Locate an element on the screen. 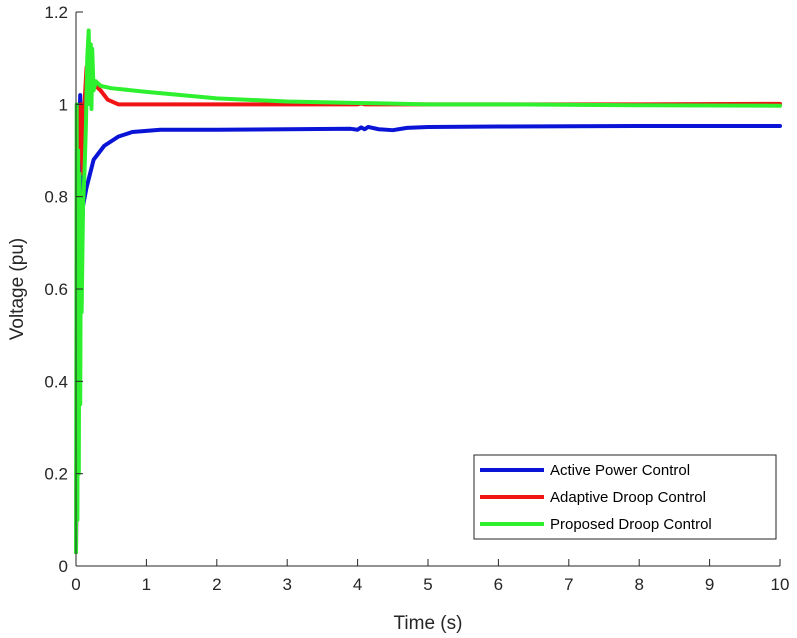  legend-label-adaptive-droop: Adaptive Droop Control is located at coordinates (628, 497).